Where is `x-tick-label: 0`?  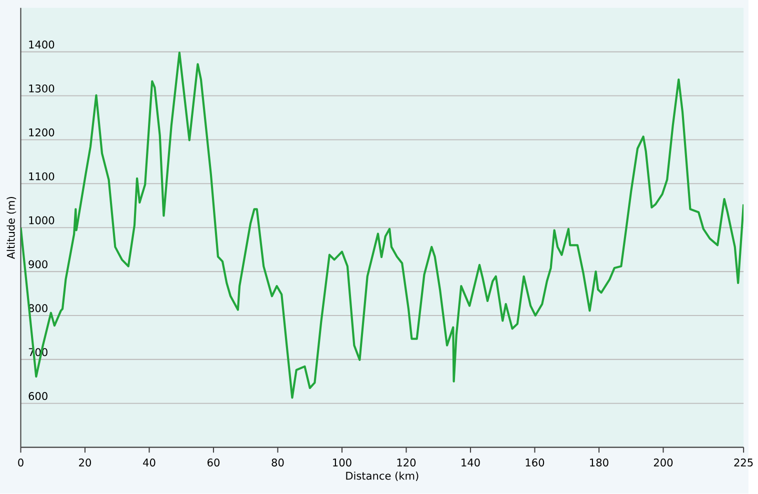 x-tick-label: 0 is located at coordinates (21, 462).